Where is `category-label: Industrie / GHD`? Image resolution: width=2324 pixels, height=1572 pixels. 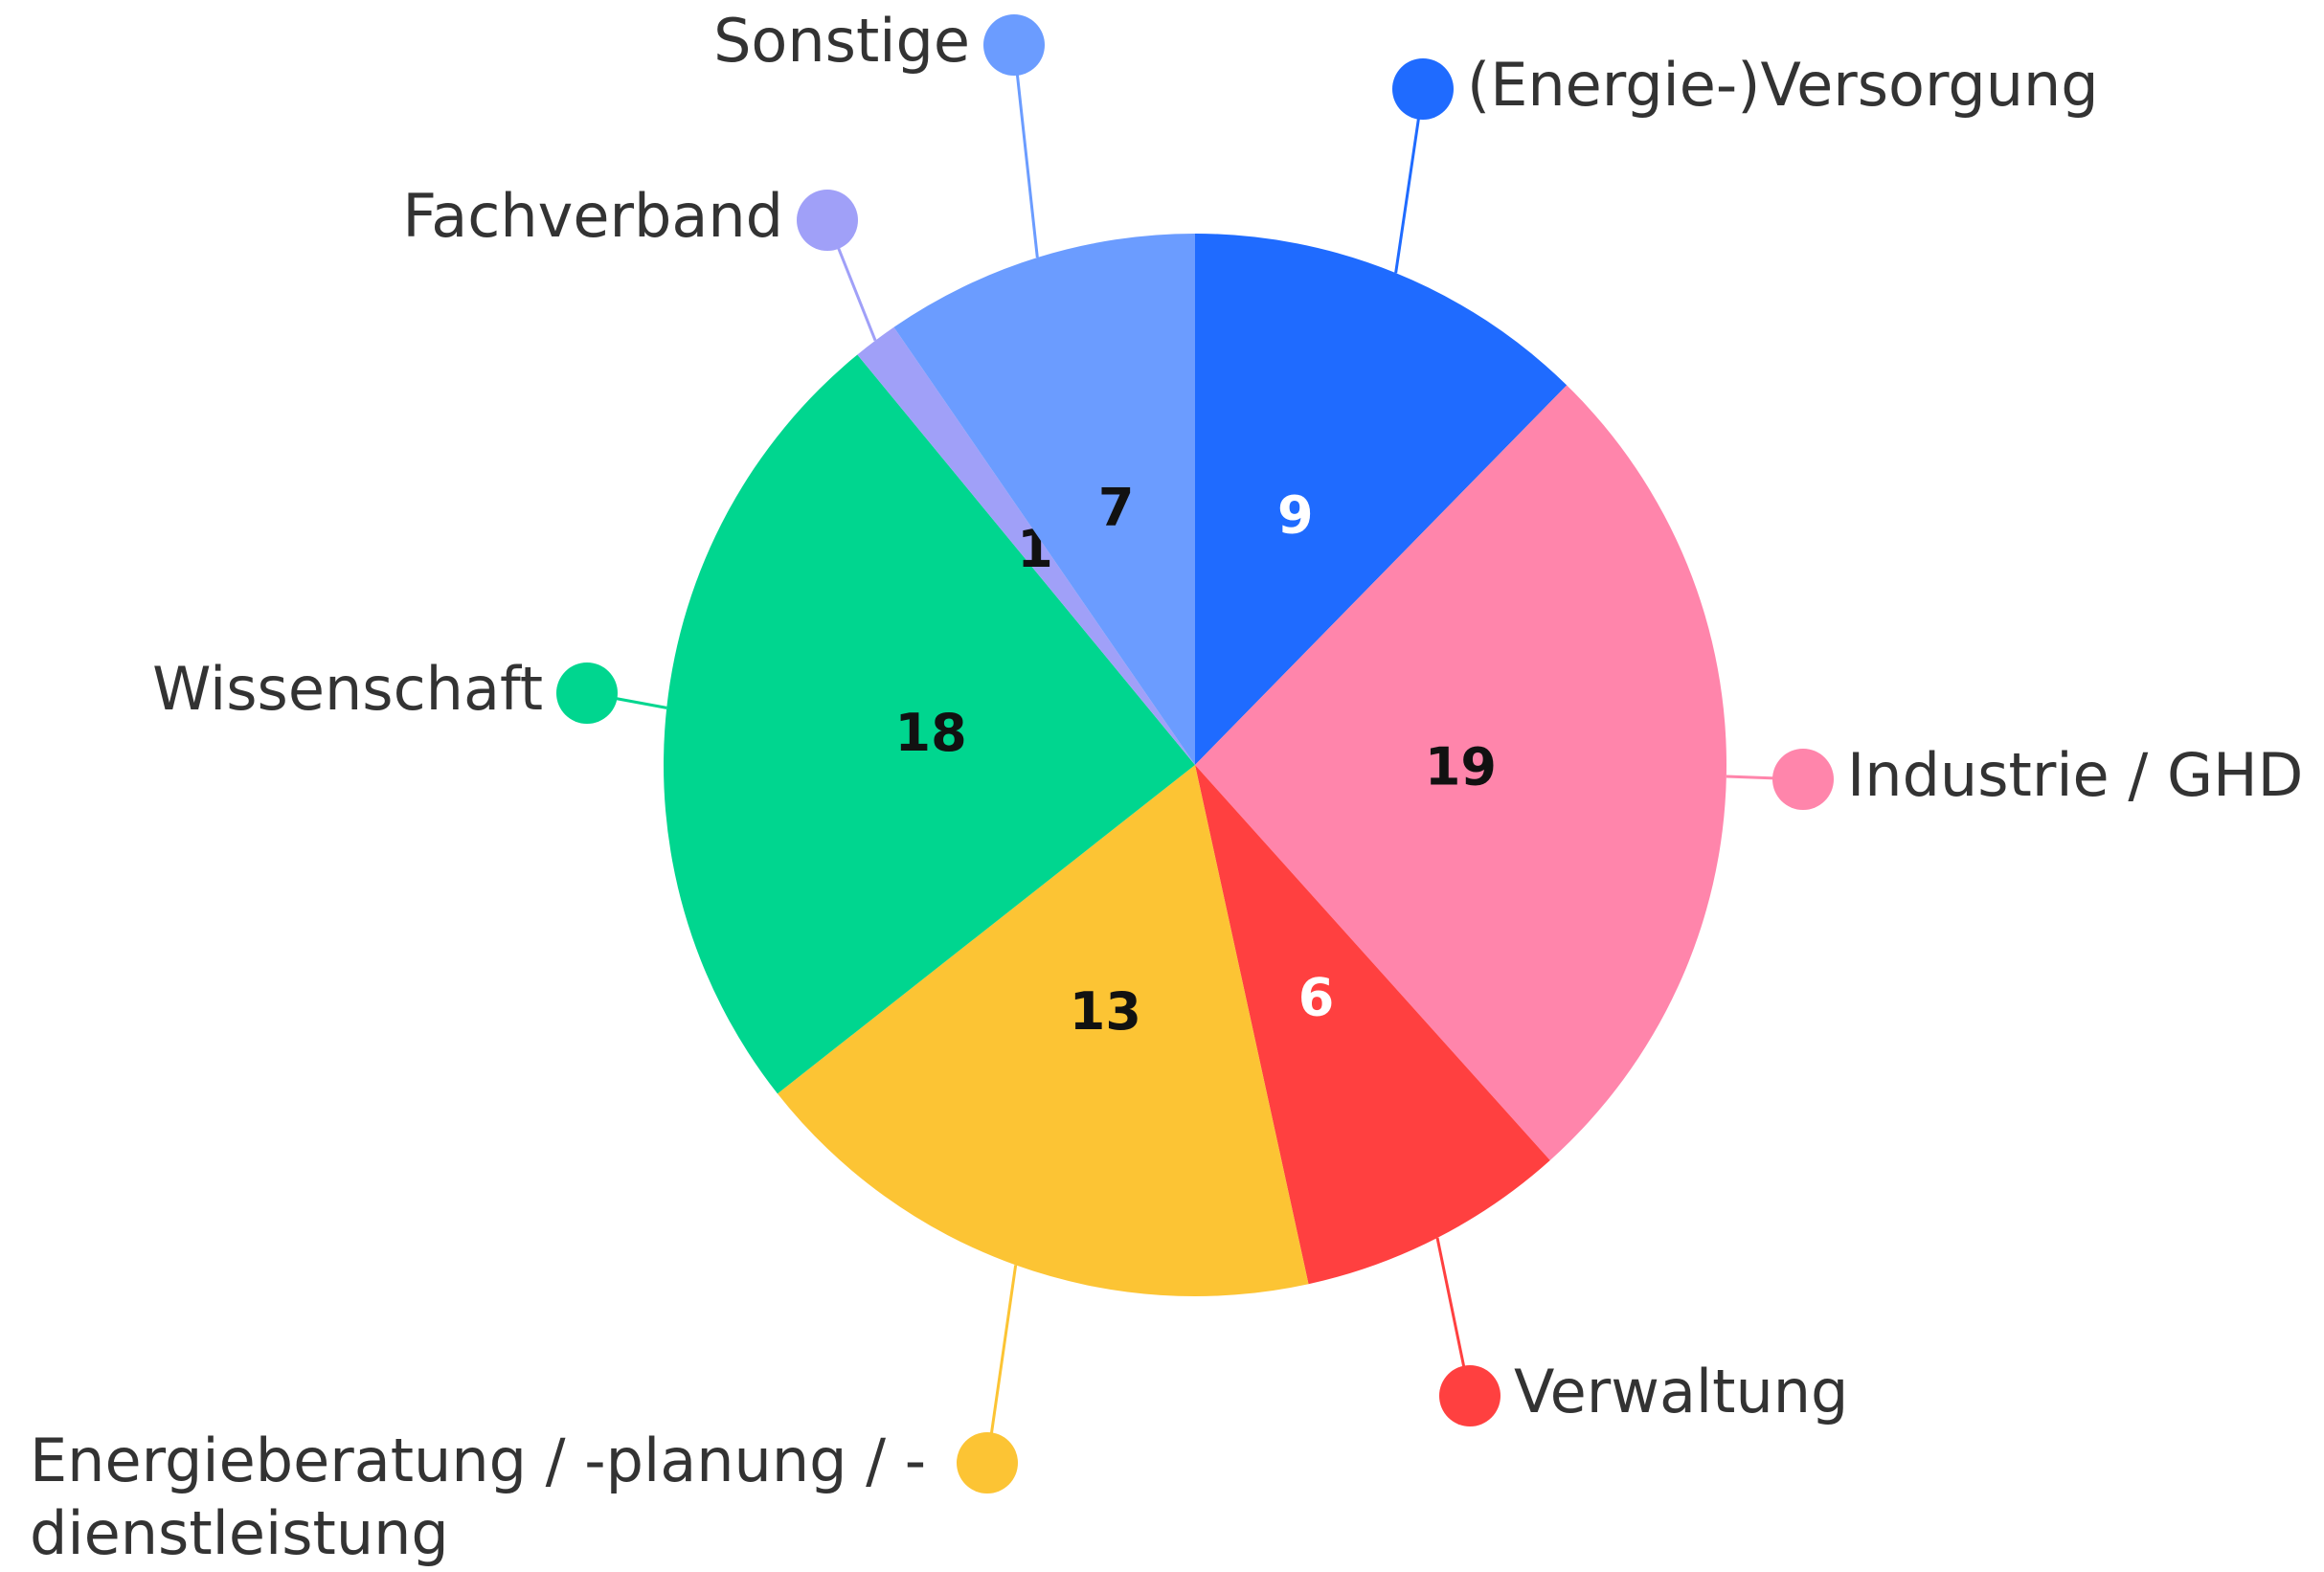 category-label: Industrie / GHD is located at coordinates (2075, 775).